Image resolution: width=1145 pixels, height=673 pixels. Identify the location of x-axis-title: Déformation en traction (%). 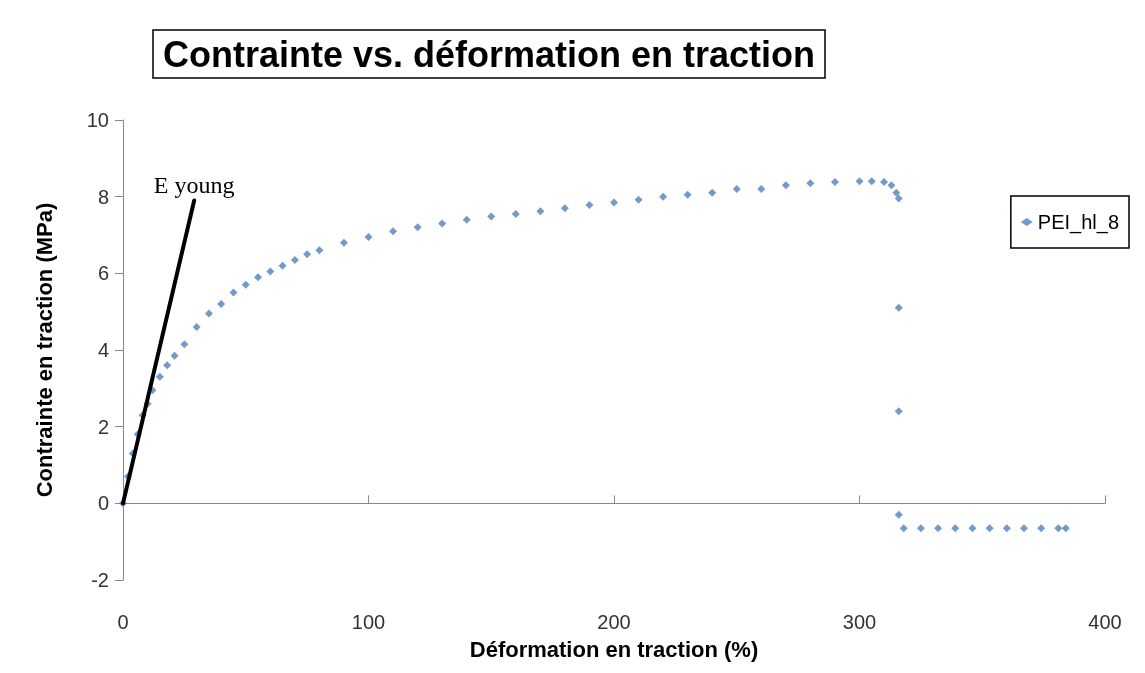
(614, 649).